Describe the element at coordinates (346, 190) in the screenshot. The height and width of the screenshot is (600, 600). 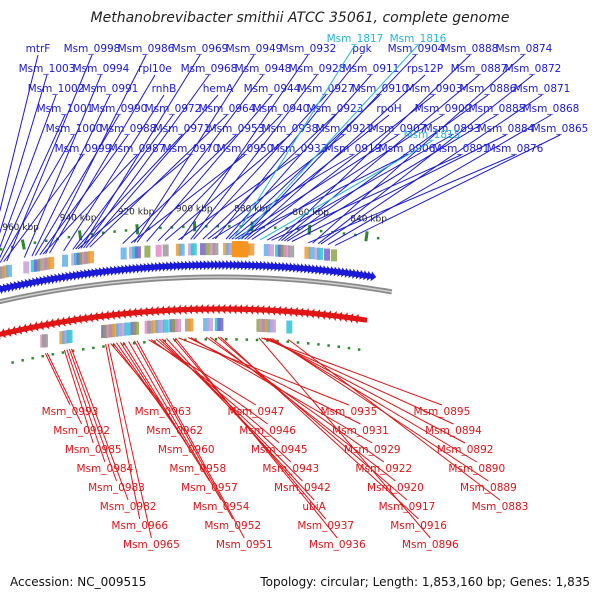
I see `rna-gene-connector` at that location.